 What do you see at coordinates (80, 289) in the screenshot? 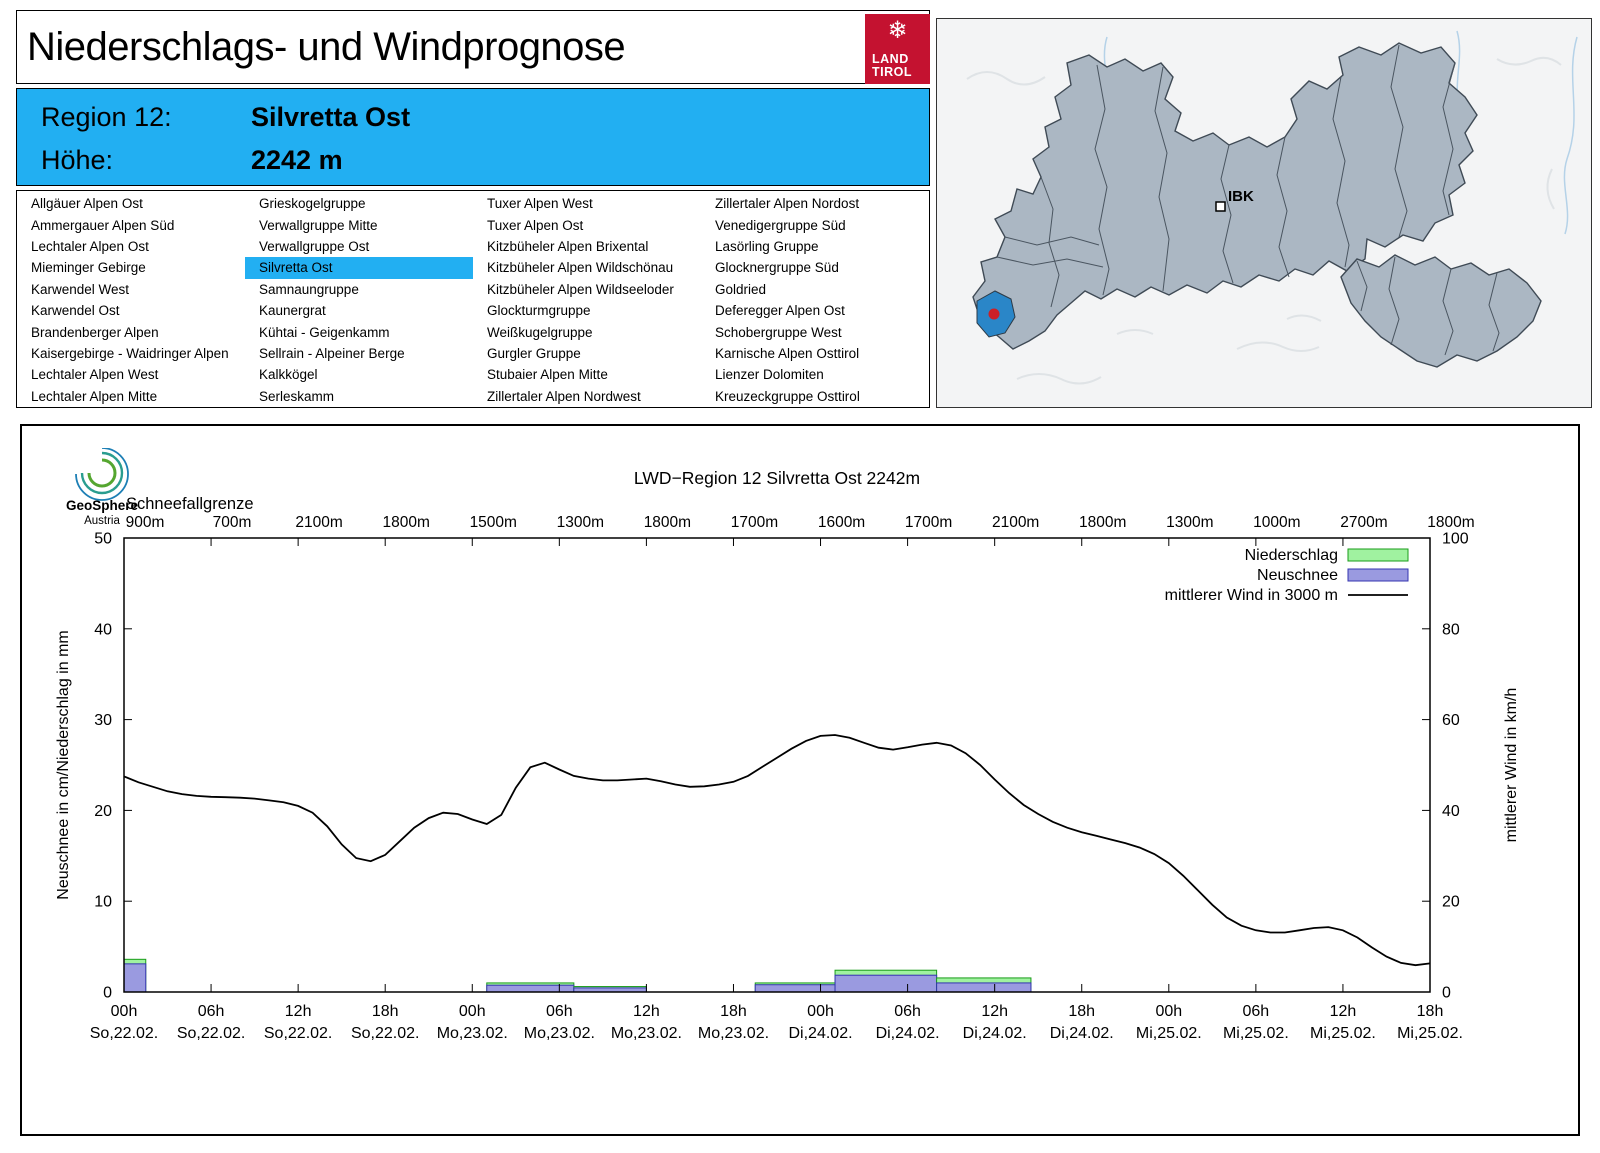
I see `region-list-item: Karwendel West` at bounding box center [80, 289].